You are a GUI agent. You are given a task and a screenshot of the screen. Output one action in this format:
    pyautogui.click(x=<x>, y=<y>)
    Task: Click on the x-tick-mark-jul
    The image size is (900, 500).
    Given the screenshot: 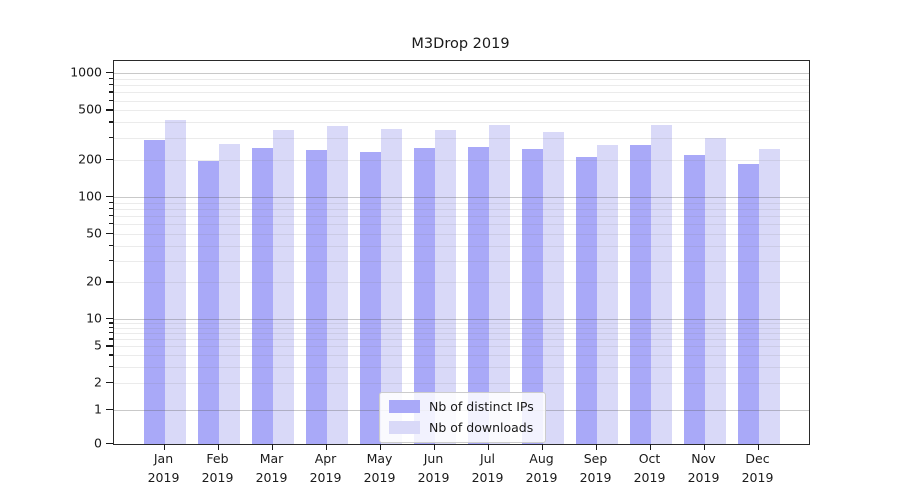 What is the action you would take?
    pyautogui.click(x=488, y=447)
    